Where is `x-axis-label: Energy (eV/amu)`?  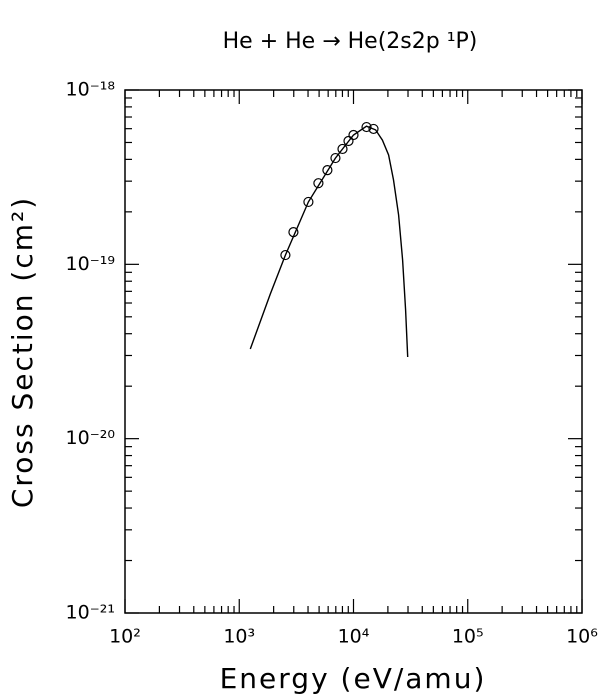 x-axis-label: Energy (eV/amu) is located at coordinates (353, 678).